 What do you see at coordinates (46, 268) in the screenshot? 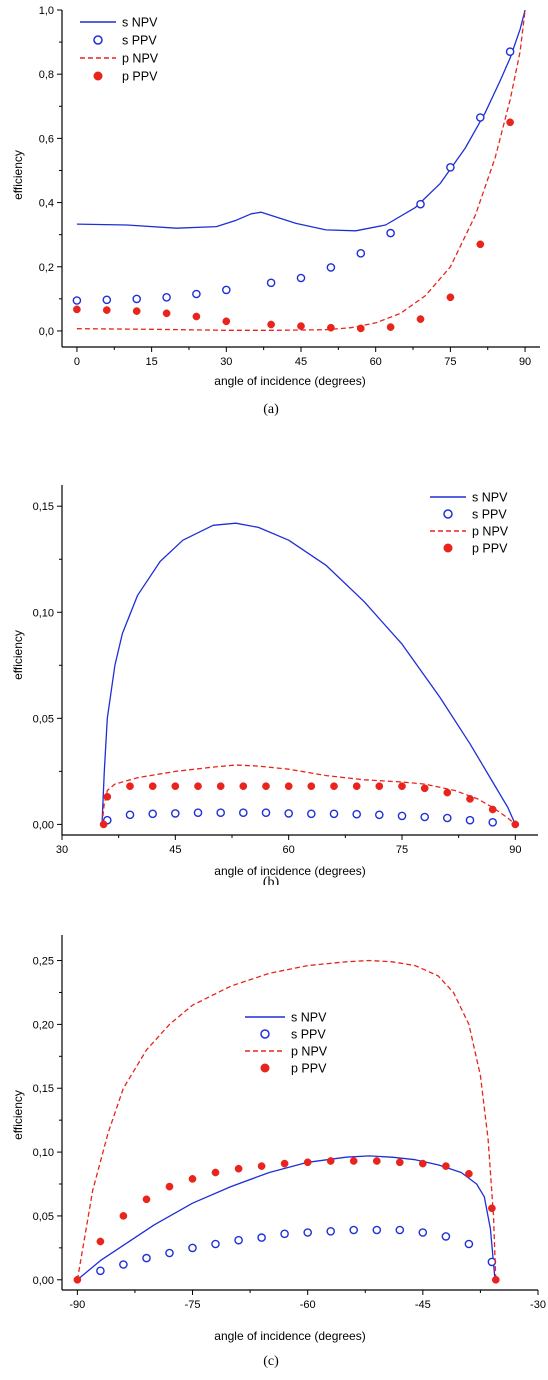
I see `y-tick-label: 0,2` at bounding box center [46, 268].